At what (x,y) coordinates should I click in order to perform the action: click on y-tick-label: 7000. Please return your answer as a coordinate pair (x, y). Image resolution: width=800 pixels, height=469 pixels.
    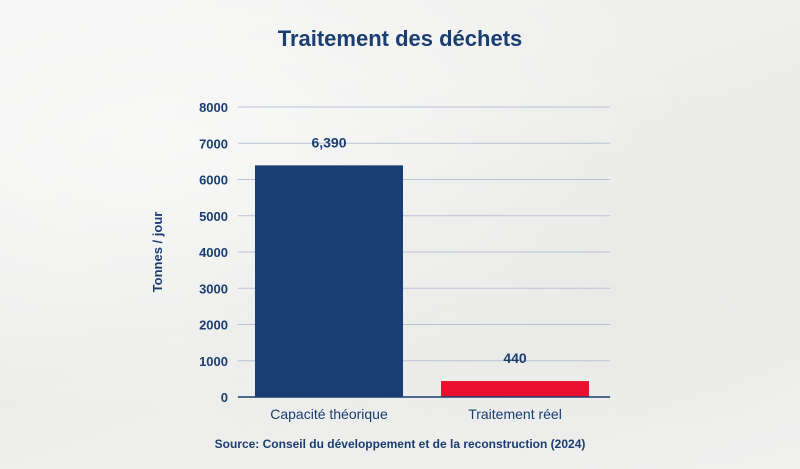
    Looking at the image, I should click on (213, 143).